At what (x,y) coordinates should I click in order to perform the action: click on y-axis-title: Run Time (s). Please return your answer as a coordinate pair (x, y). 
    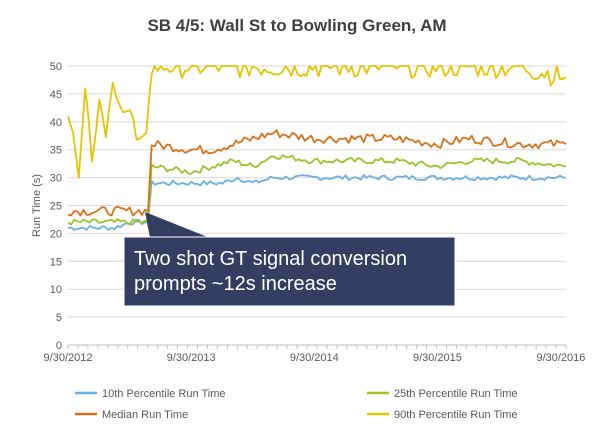
    Looking at the image, I should click on (37, 205).